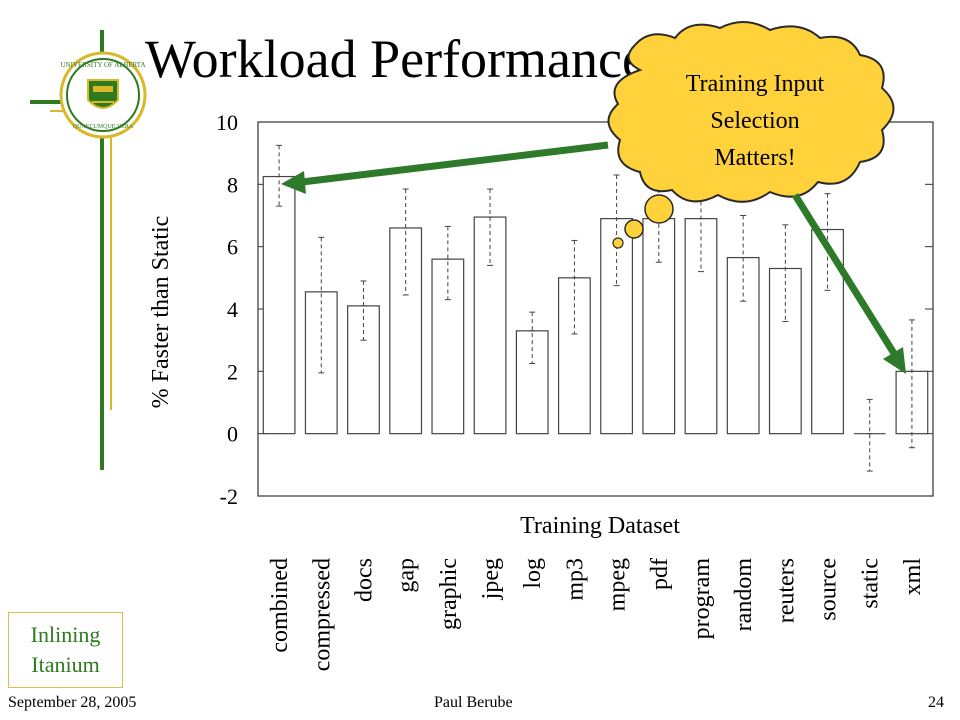 The height and width of the screenshot is (720, 960). I want to click on y-tick-label: 6, so click(232, 247).